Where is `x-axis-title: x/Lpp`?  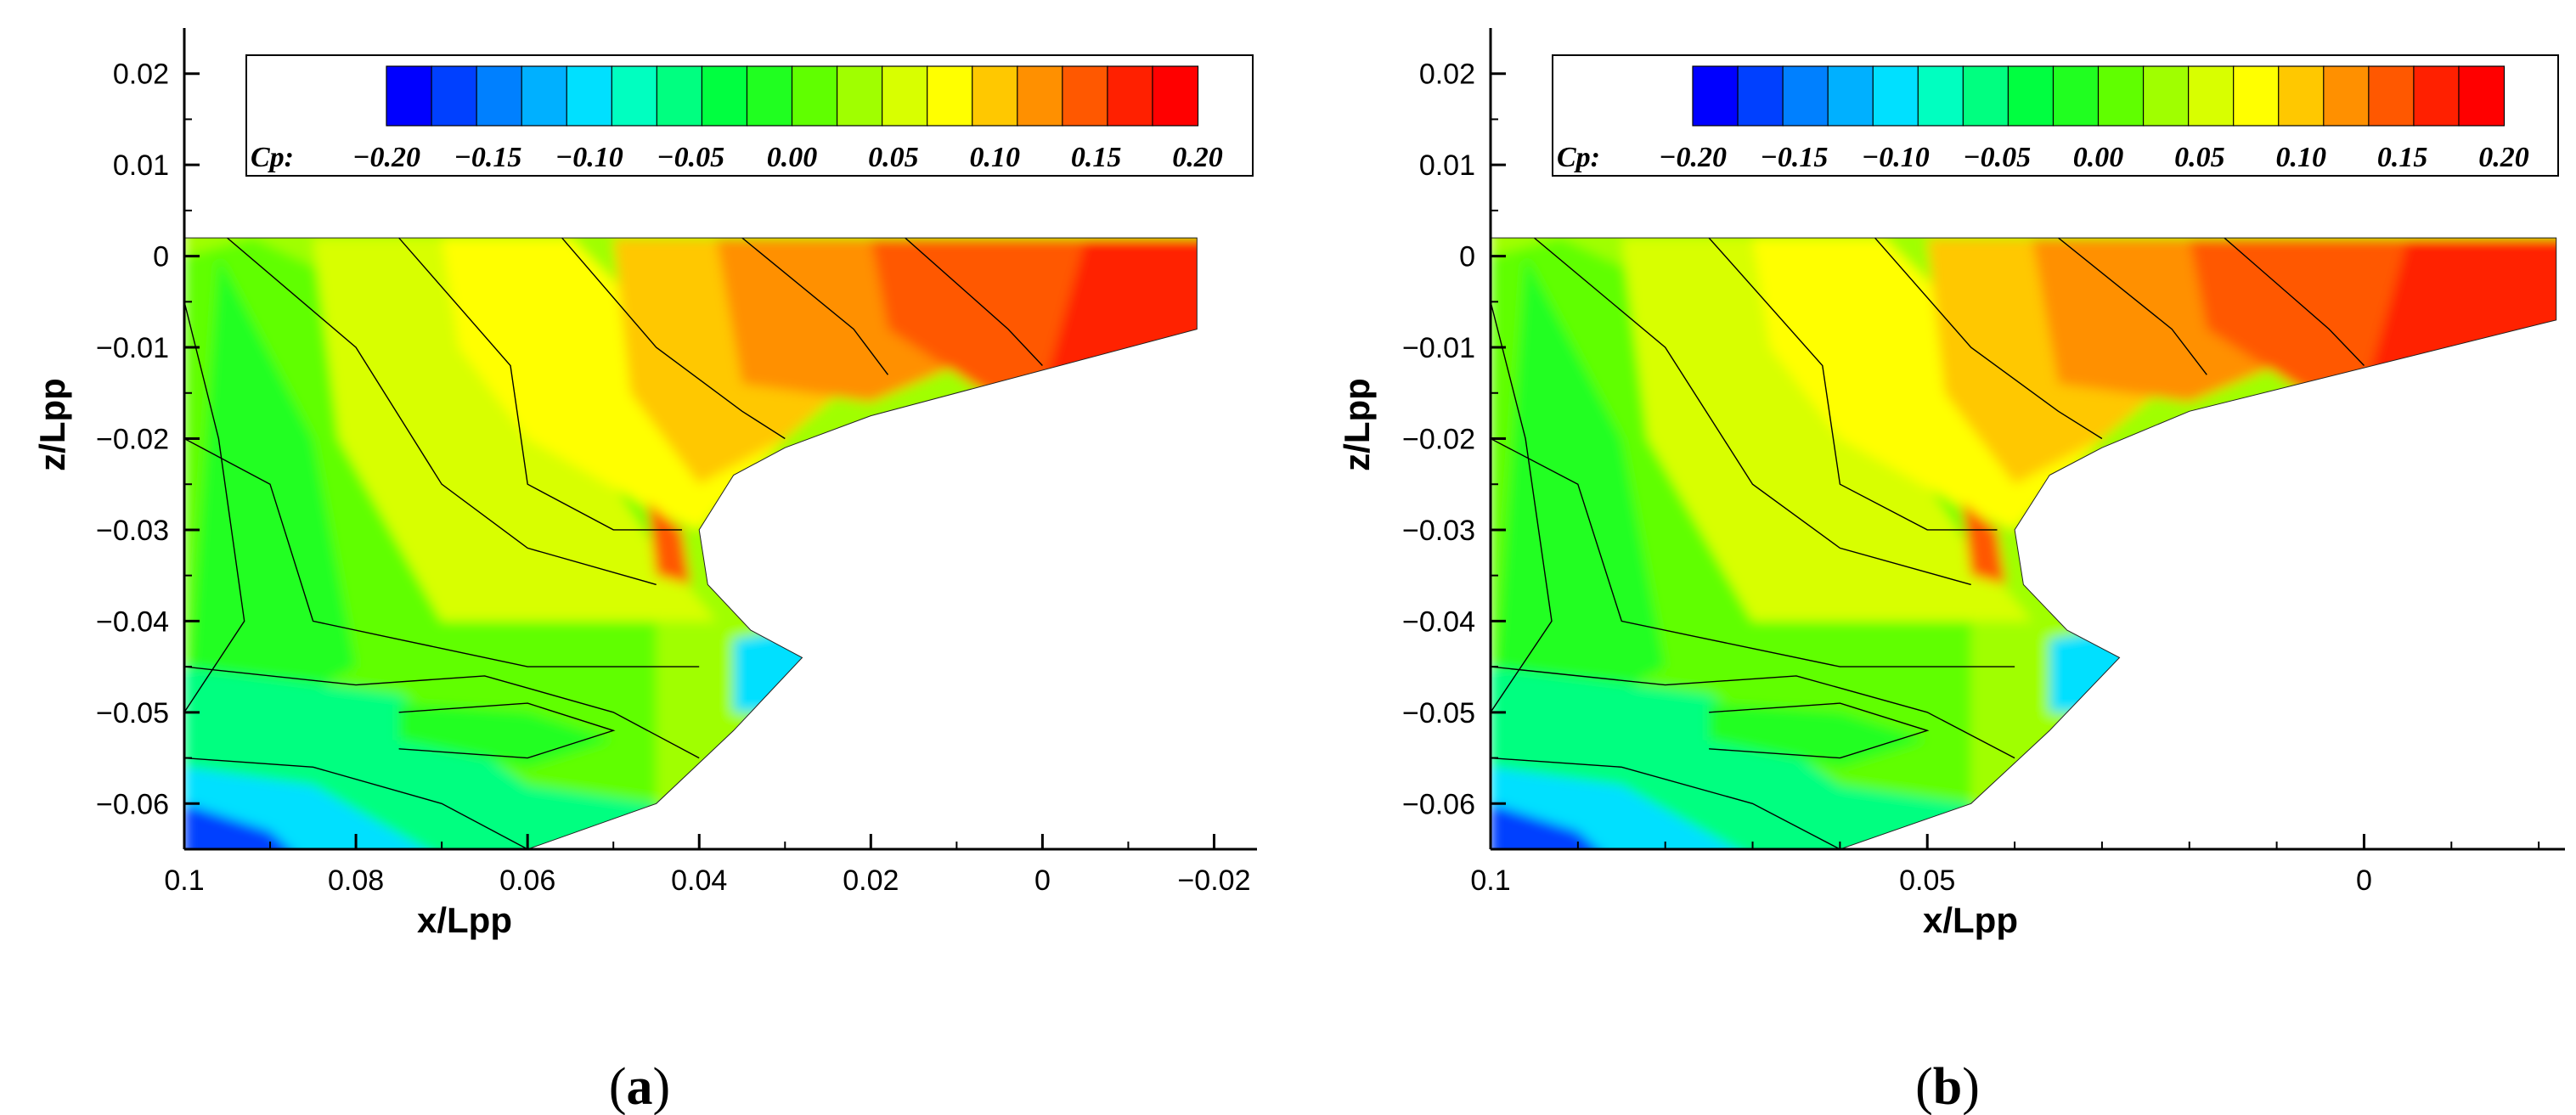 x-axis-title: x/Lpp is located at coordinates (464, 920).